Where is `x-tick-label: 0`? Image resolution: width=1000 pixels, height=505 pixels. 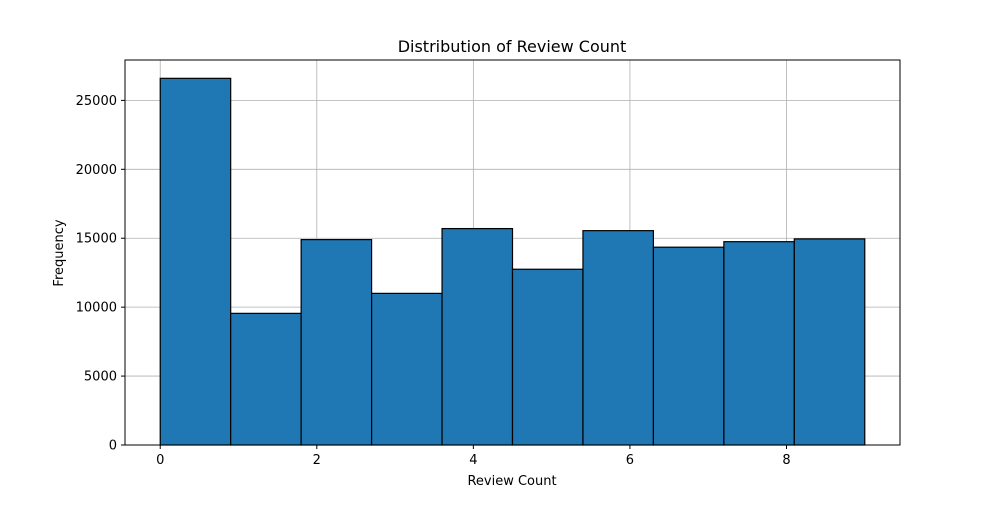 x-tick-label: 0 is located at coordinates (160, 460).